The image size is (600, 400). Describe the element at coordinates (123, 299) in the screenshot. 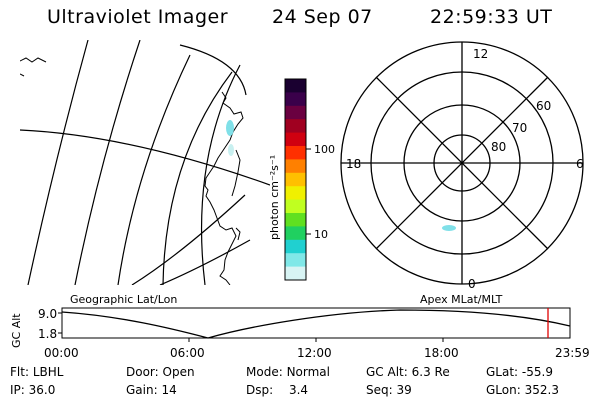

I see `geographic-panel-label: Geographic Lat/Lon` at that location.